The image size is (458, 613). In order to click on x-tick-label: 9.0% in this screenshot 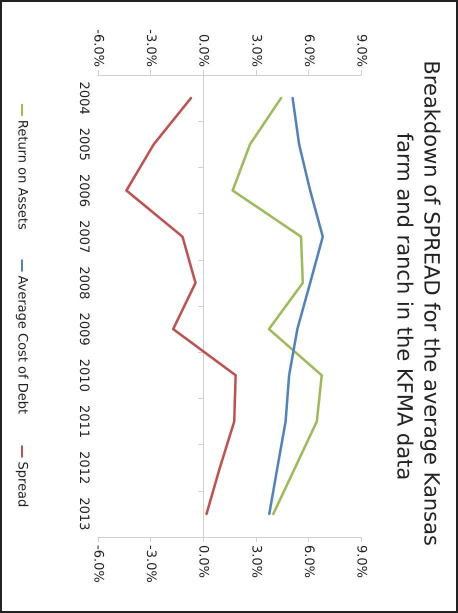, I will do `click(361, 561)`.